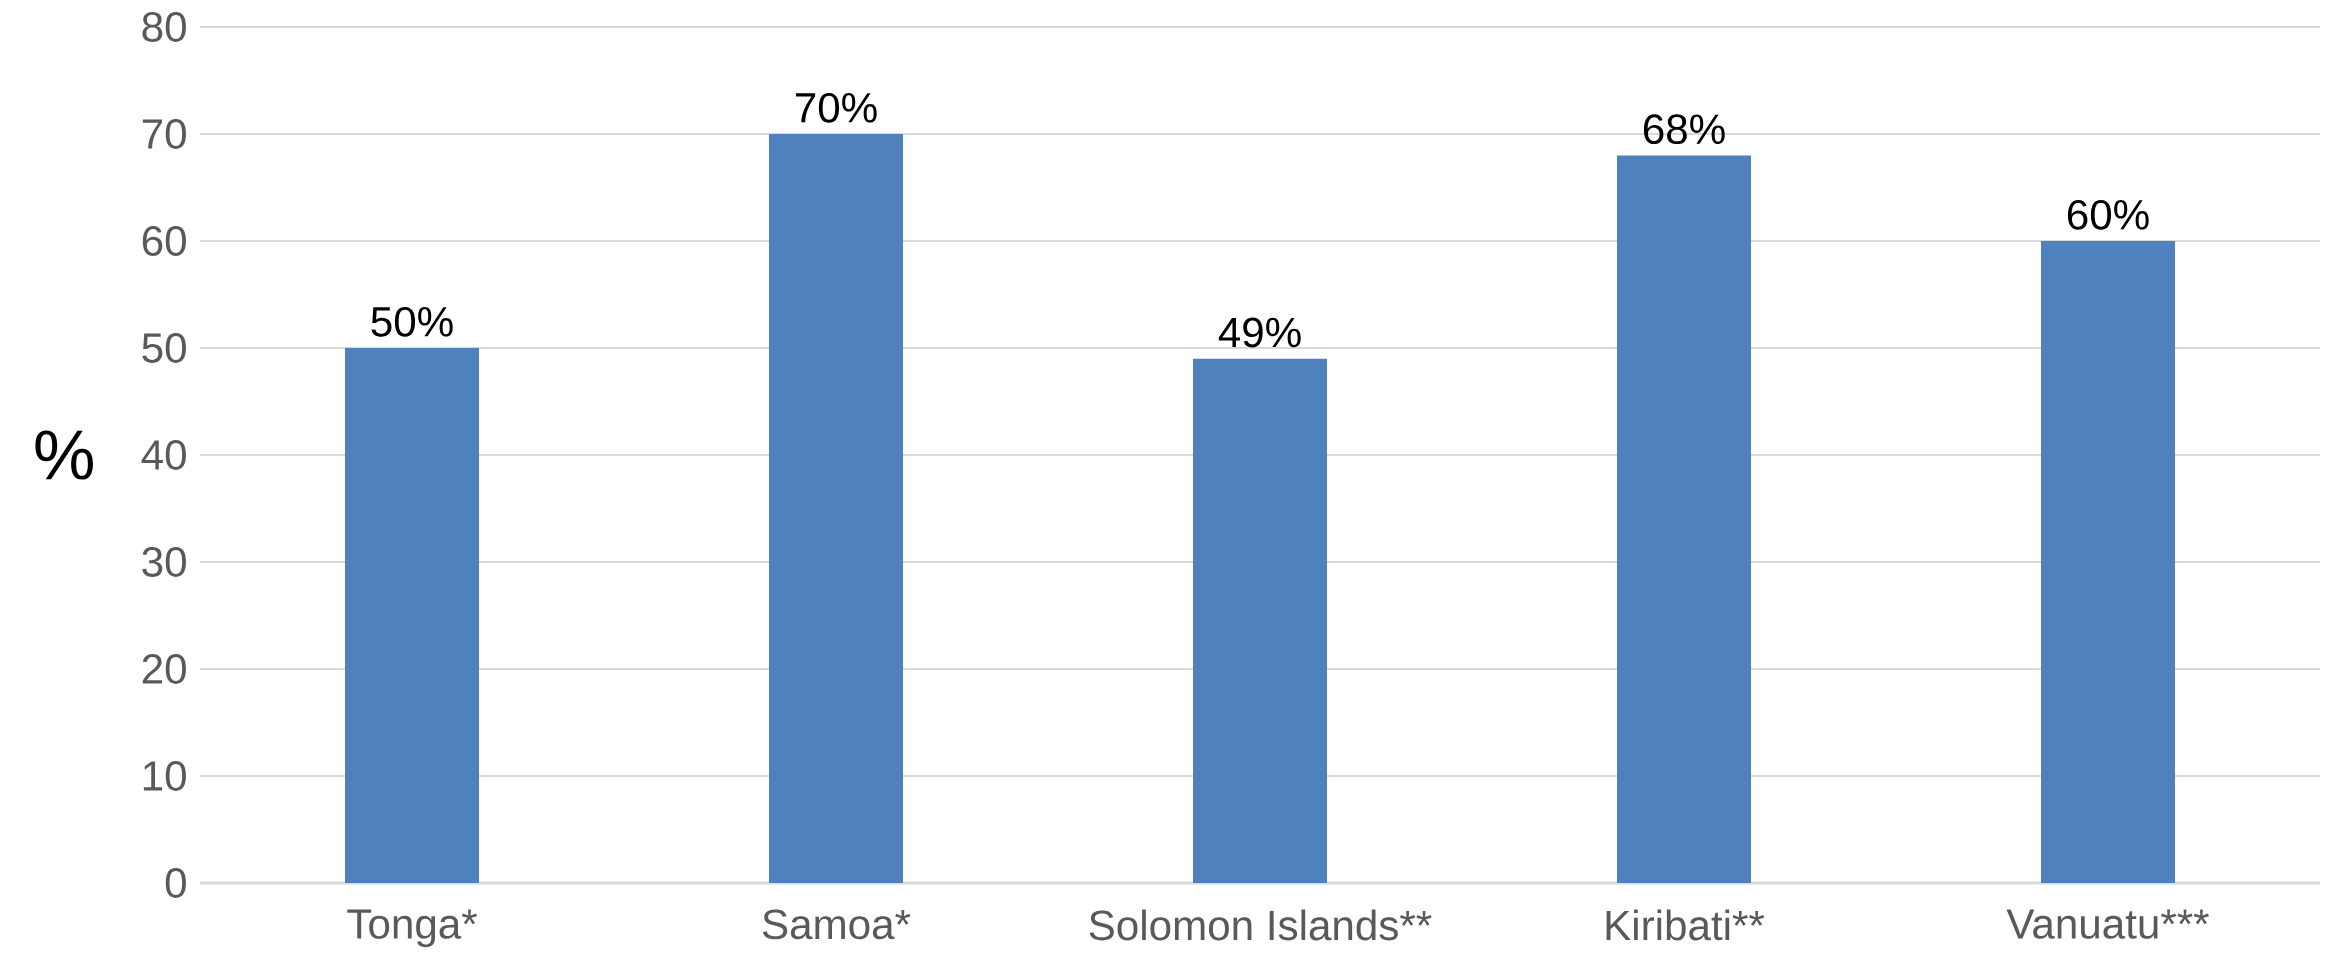 This screenshot has width=2331, height=979. I want to click on x-tick-label: Kiribati**, so click(1685, 925).